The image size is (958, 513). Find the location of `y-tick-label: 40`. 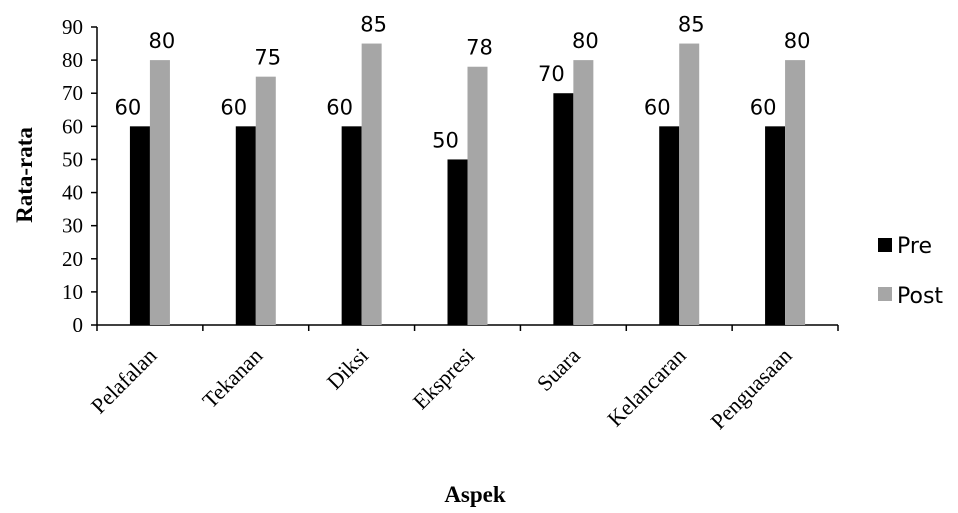

y-tick-label: 40 is located at coordinates (72, 193).